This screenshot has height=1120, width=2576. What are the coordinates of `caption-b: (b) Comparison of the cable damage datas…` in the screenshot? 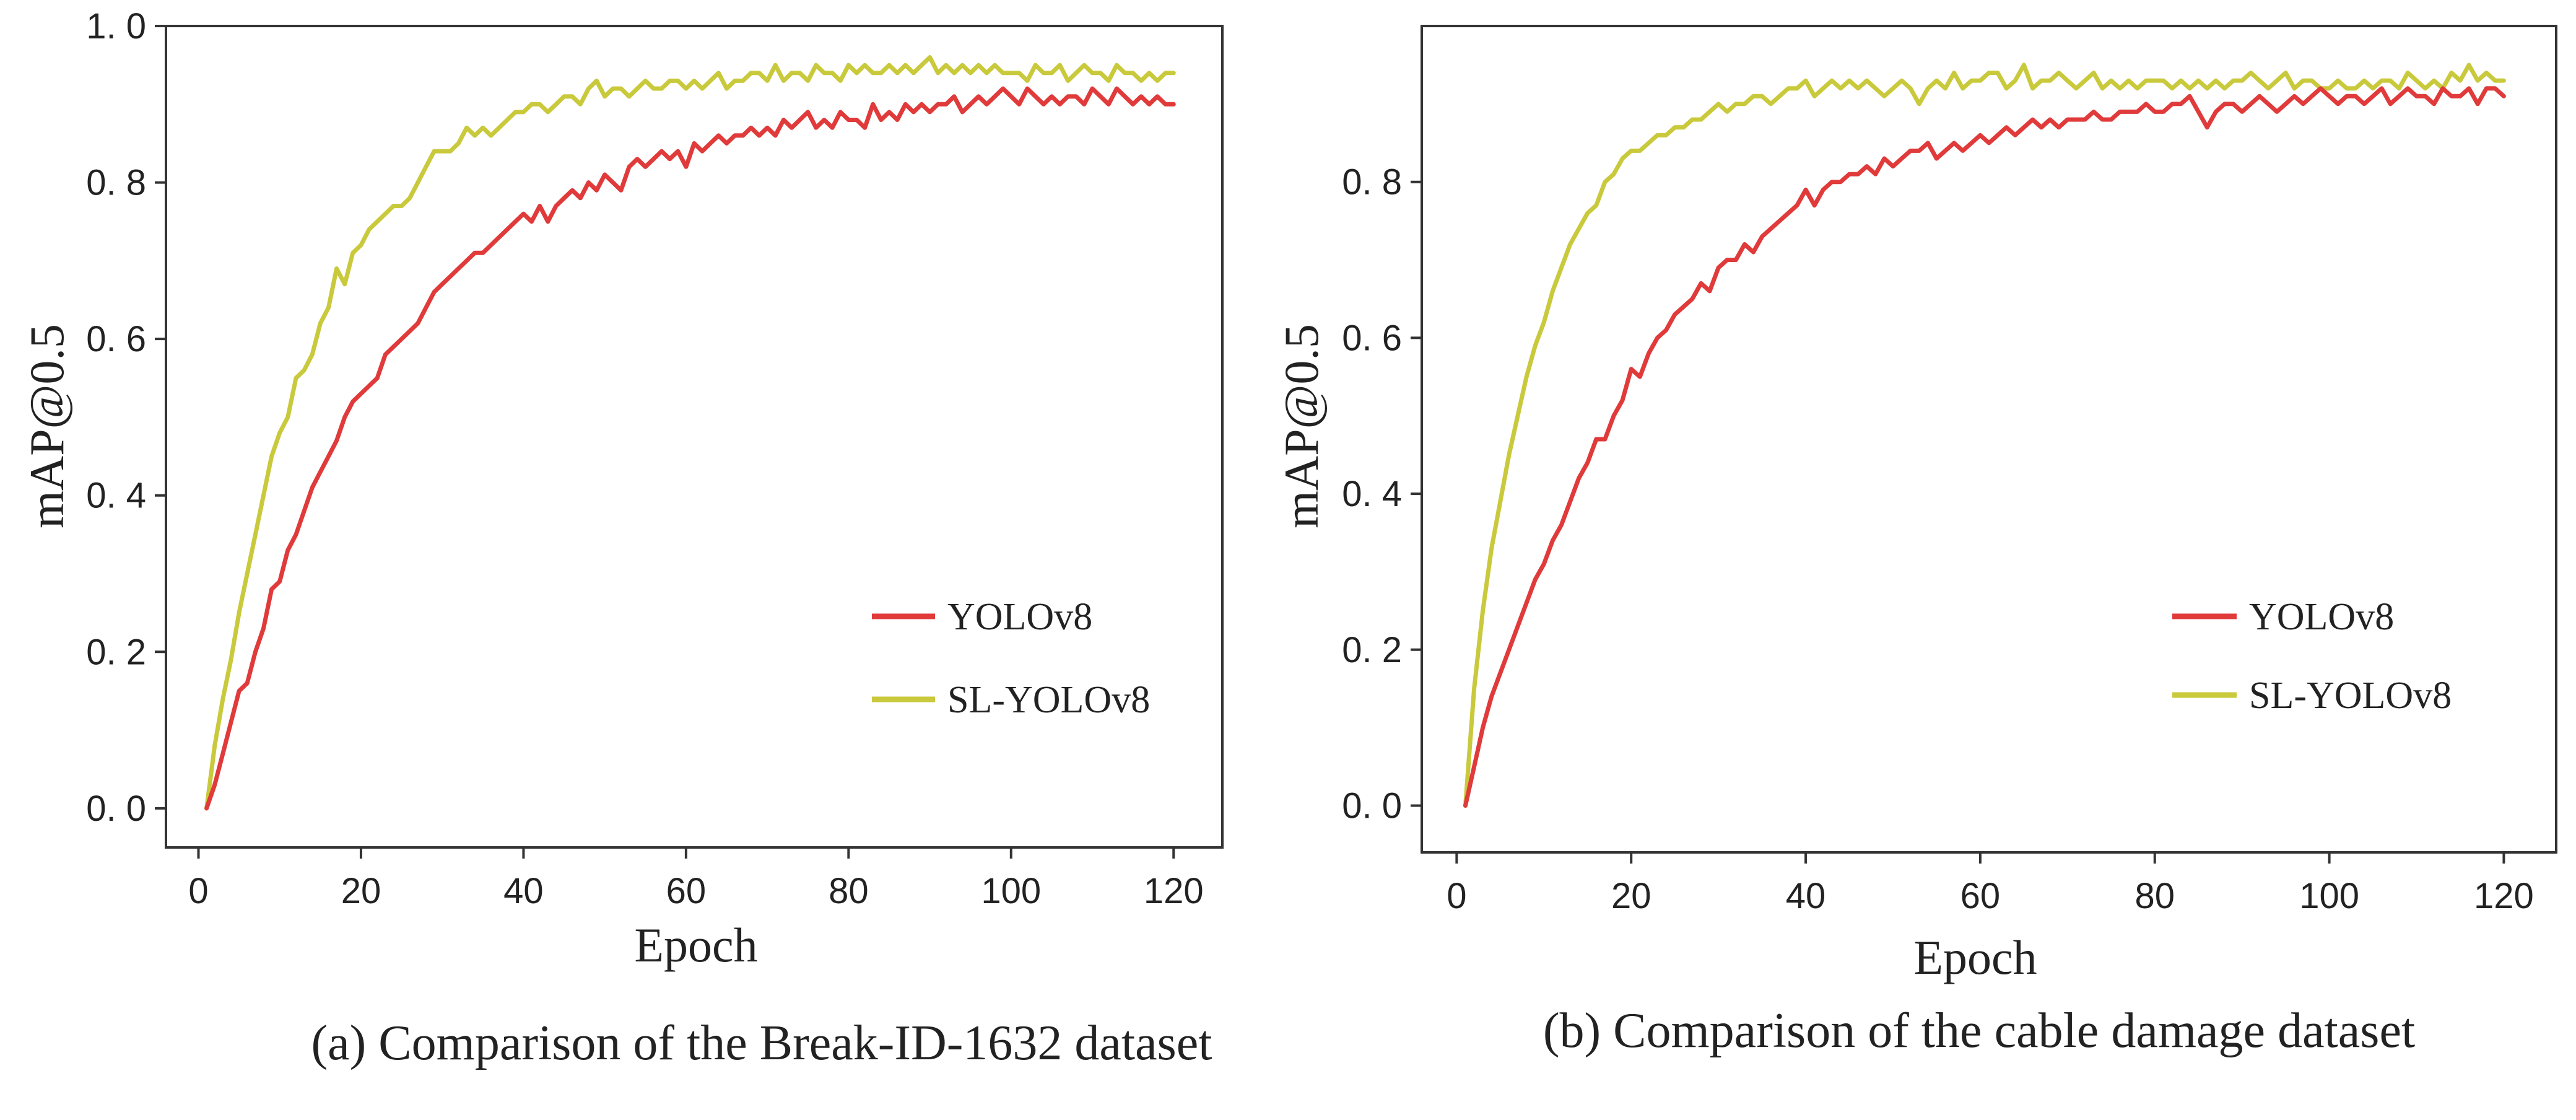 It's located at (1979, 1031).